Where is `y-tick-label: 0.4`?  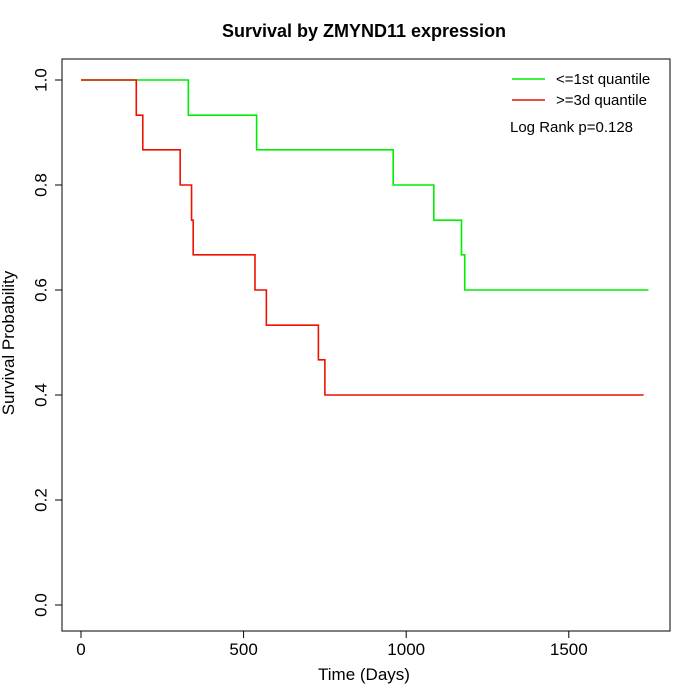
y-tick-label: 0.4 is located at coordinates (40, 395).